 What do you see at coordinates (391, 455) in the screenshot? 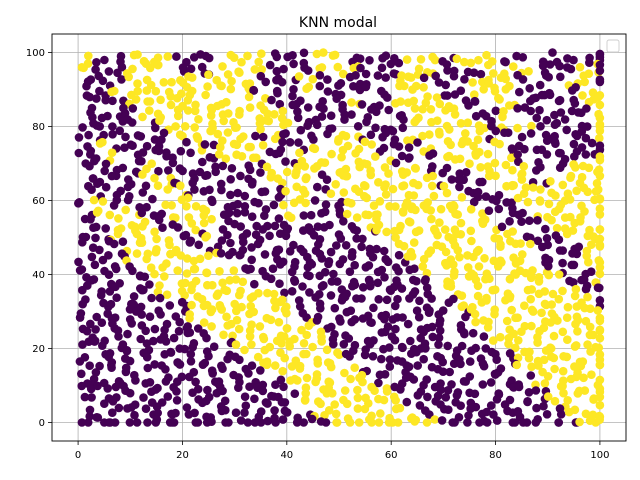
I see `x-tick-label: 60` at bounding box center [391, 455].